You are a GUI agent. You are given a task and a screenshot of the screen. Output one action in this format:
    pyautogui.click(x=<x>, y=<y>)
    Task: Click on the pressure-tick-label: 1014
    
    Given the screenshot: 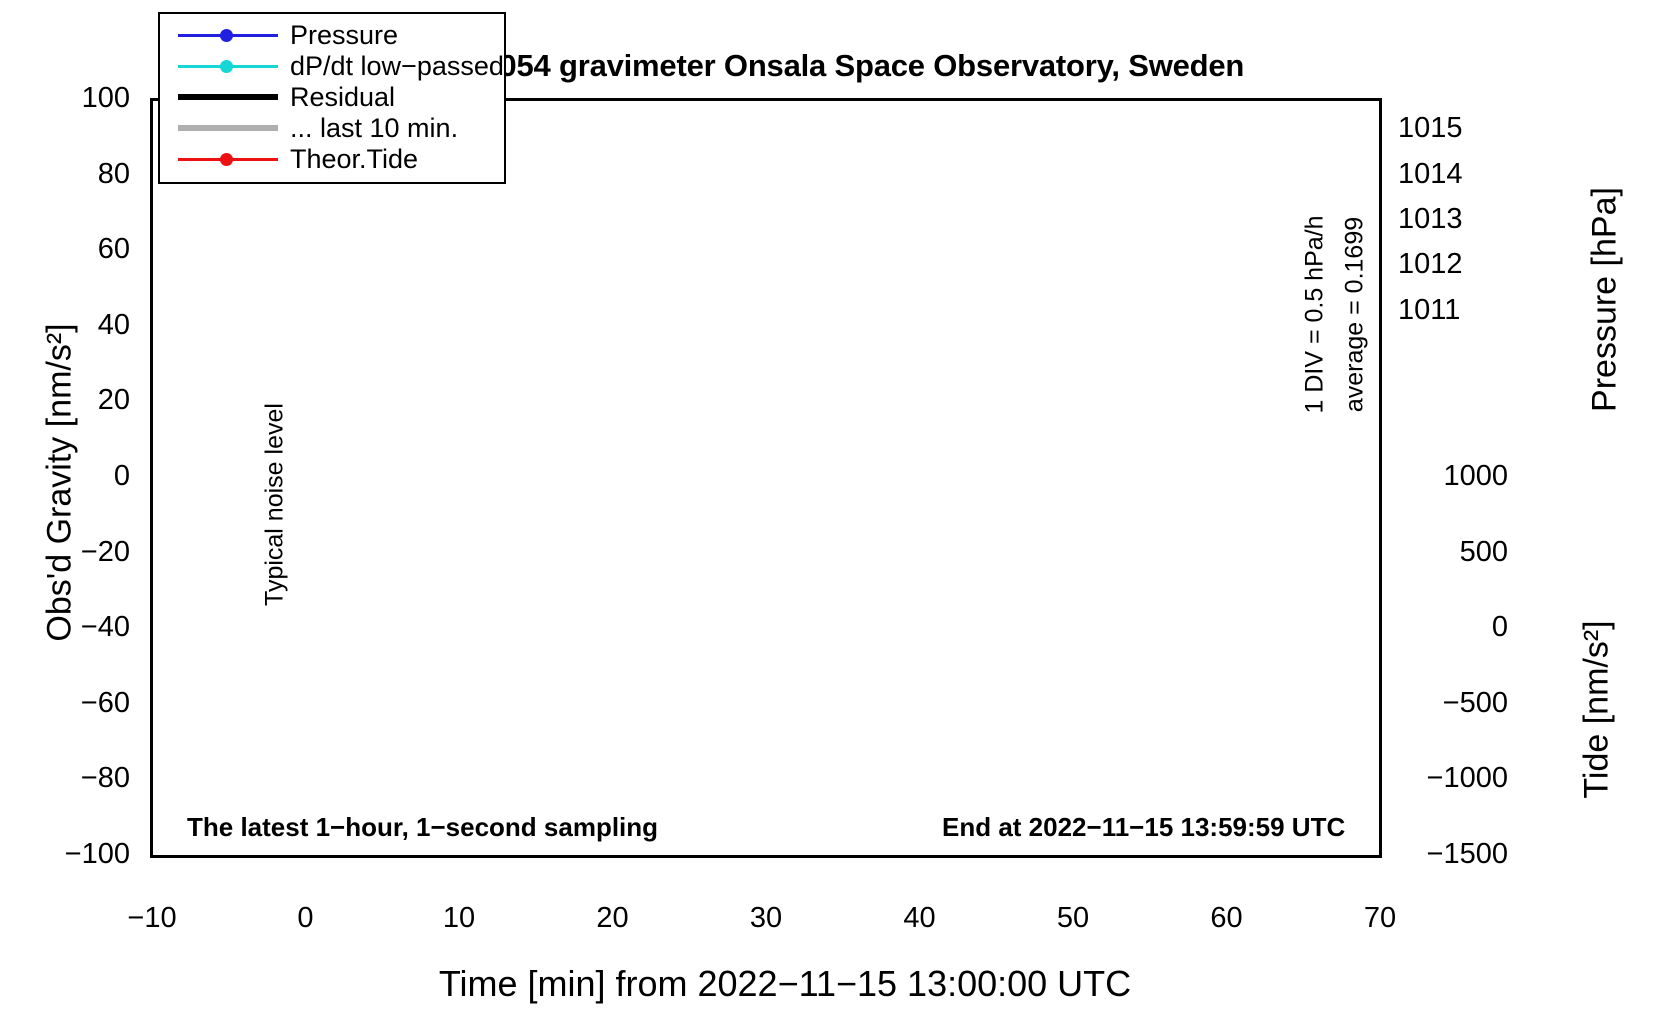 What is the action you would take?
    pyautogui.click(x=1430, y=173)
    